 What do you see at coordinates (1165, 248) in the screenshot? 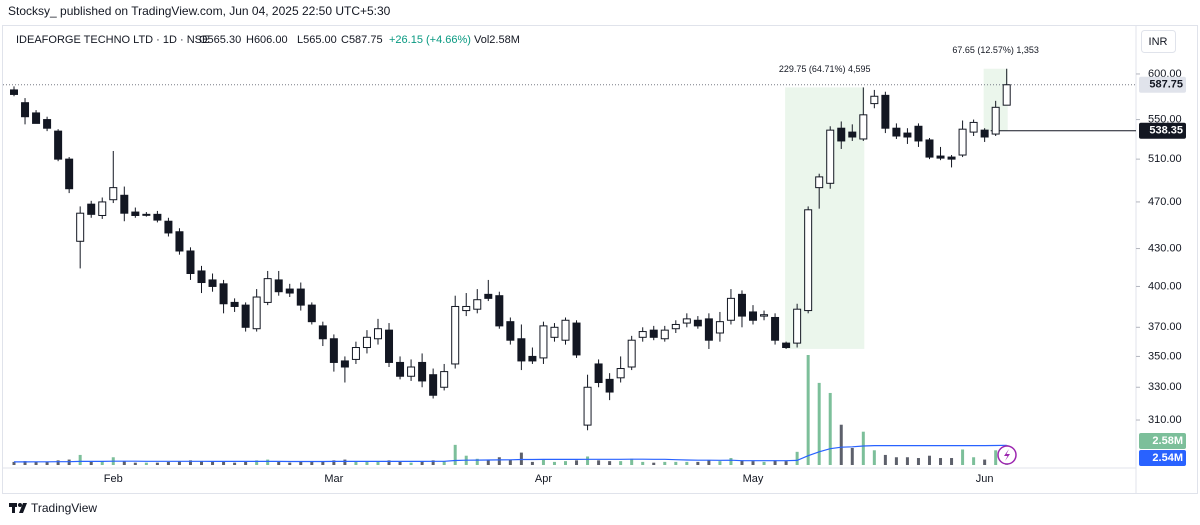
I see `y-tick-label: 430.00` at bounding box center [1165, 248].